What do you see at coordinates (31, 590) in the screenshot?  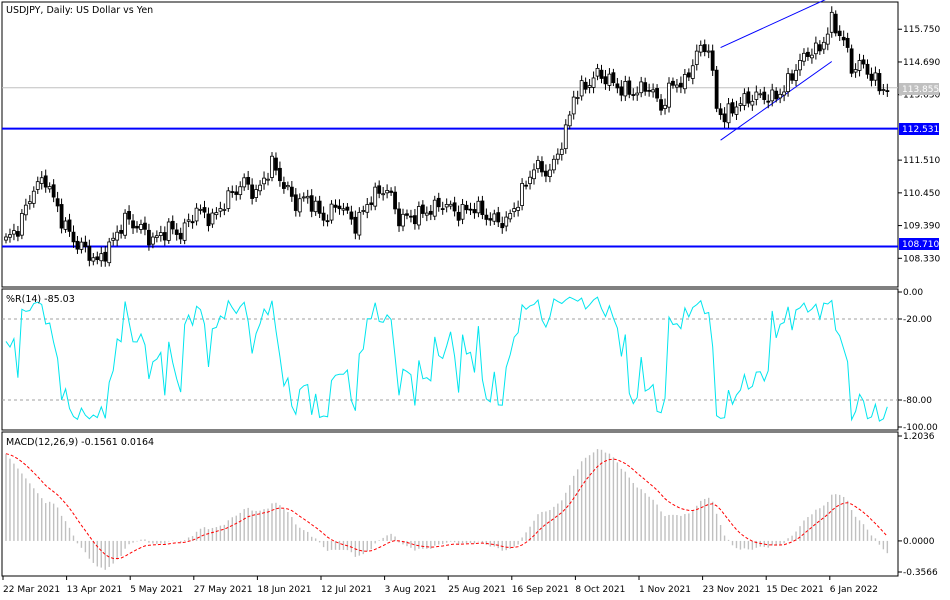 I see `time-tick-label: 22 Mar 2021` at bounding box center [31, 590].